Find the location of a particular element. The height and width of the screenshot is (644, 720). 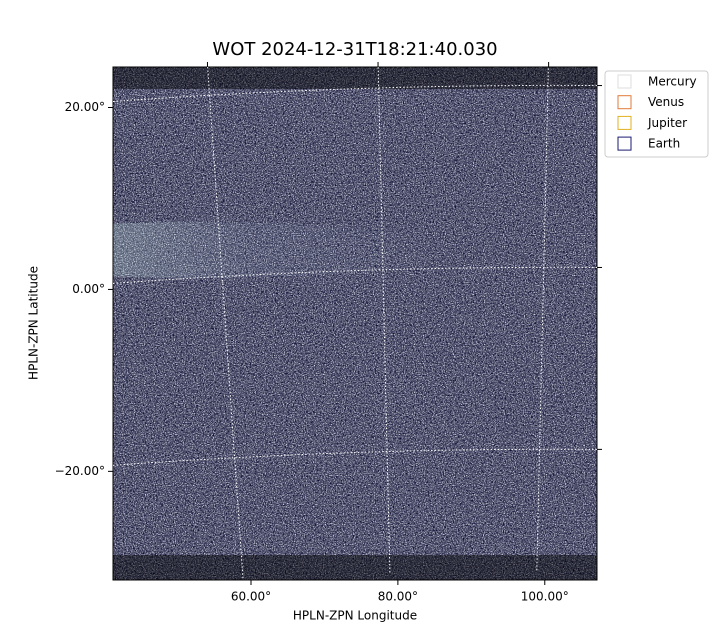

legend-label: Mercury is located at coordinates (672, 82).